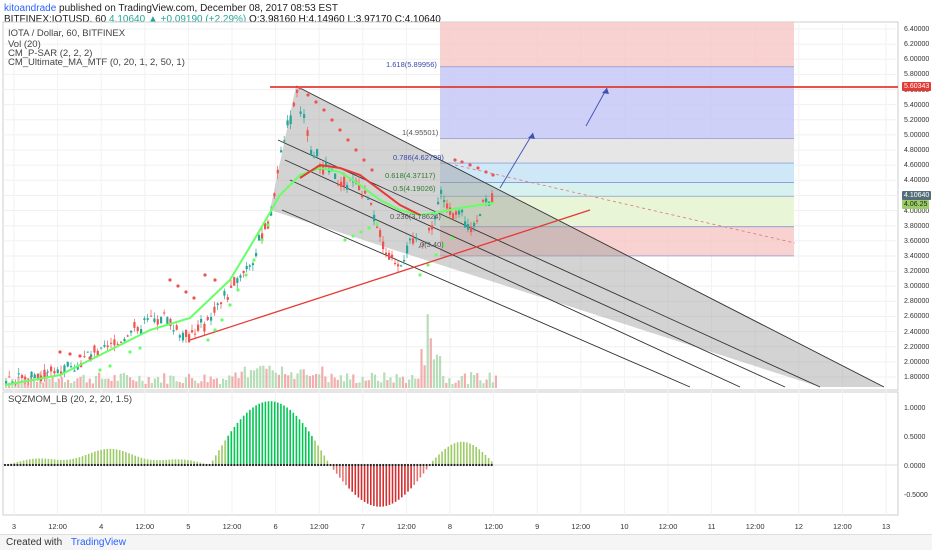  Describe the element at coordinates (50, 53) in the screenshot. I see `legend-psar: CM_P-SAR (2, 2, 2)` at that location.